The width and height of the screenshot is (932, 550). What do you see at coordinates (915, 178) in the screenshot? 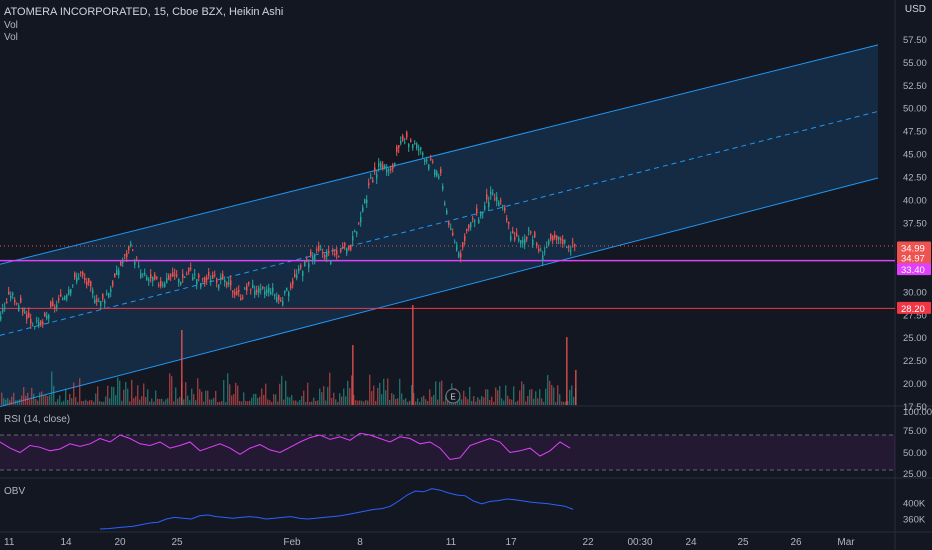
I see `price-tick-label: 42.50` at bounding box center [915, 178].